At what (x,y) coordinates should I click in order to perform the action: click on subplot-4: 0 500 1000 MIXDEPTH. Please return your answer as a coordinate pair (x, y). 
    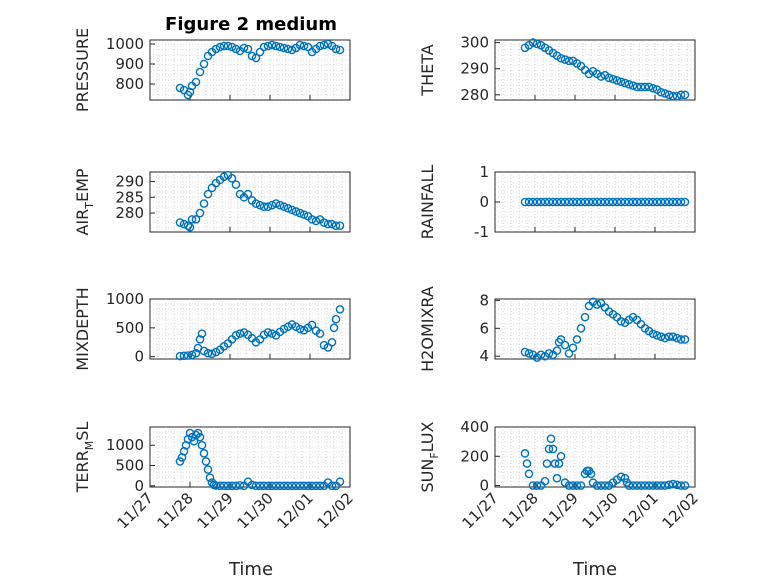
    Looking at the image, I should click on (212, 329).